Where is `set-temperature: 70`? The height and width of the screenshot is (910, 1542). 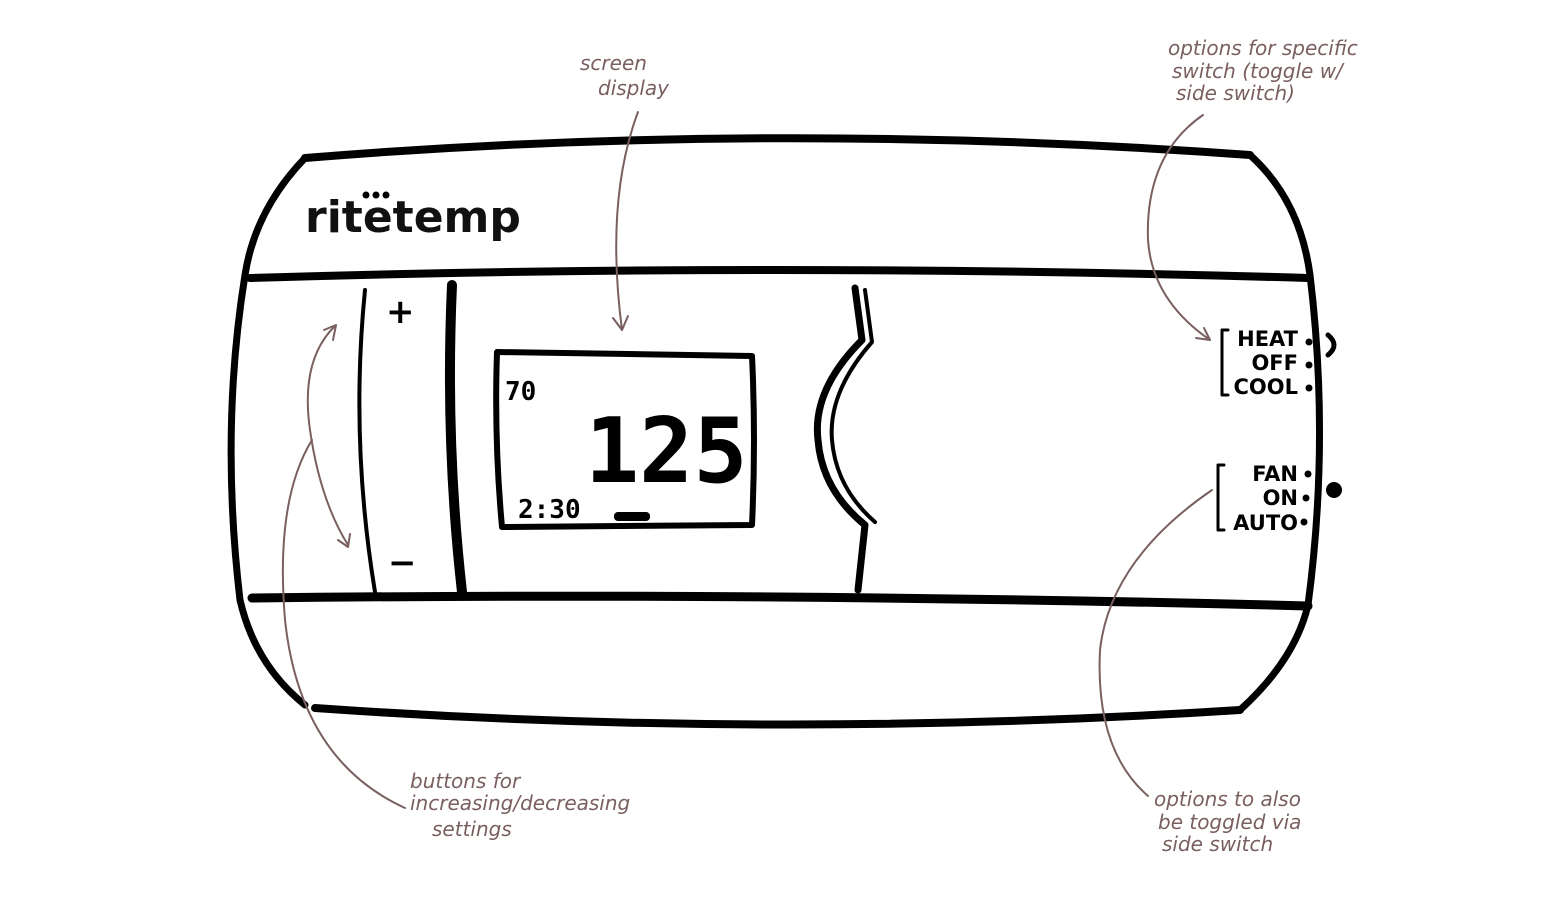 set-temperature: 70 is located at coordinates (520, 392).